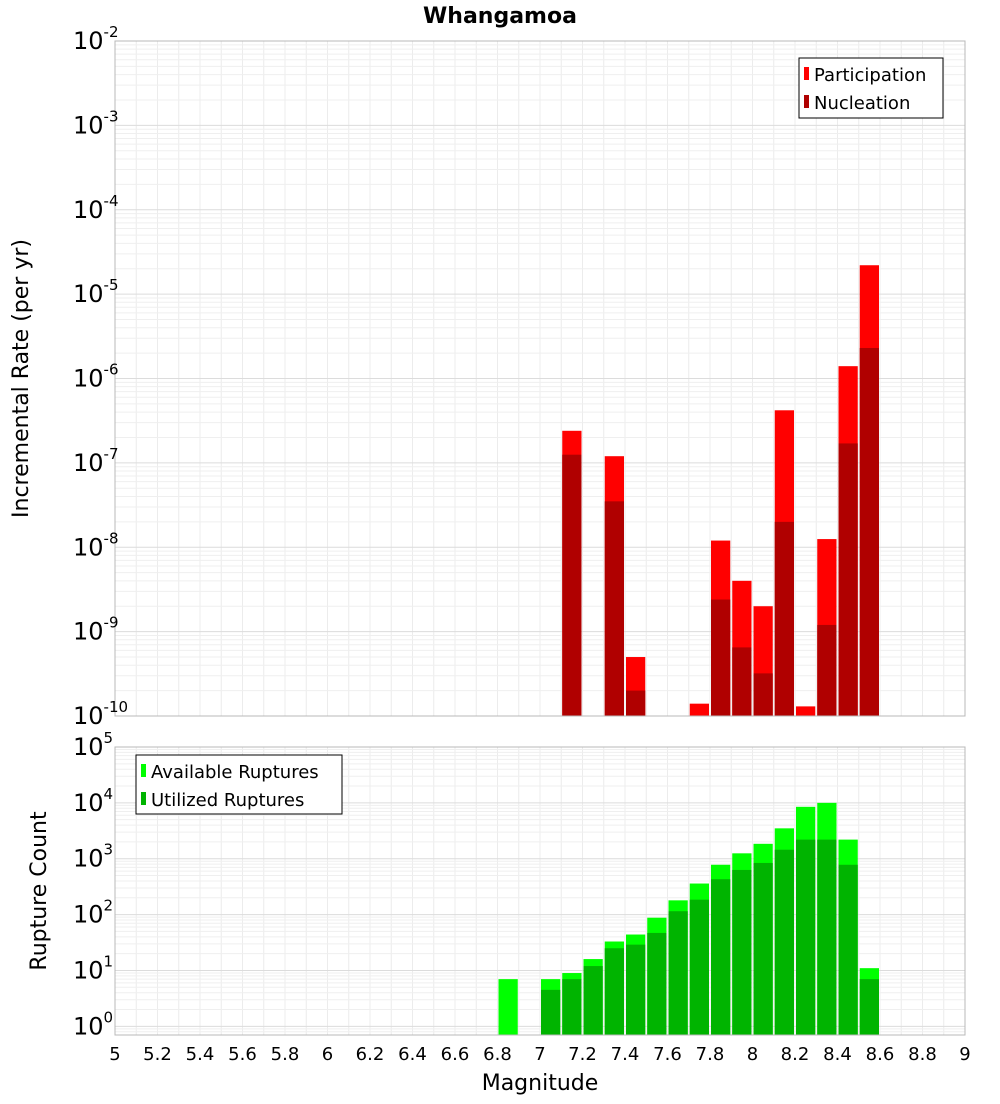 Image resolution: width=1000 pixels, height=1104 pixels. I want to click on y-tick-label: 10⁻⁶, so click(96, 377).